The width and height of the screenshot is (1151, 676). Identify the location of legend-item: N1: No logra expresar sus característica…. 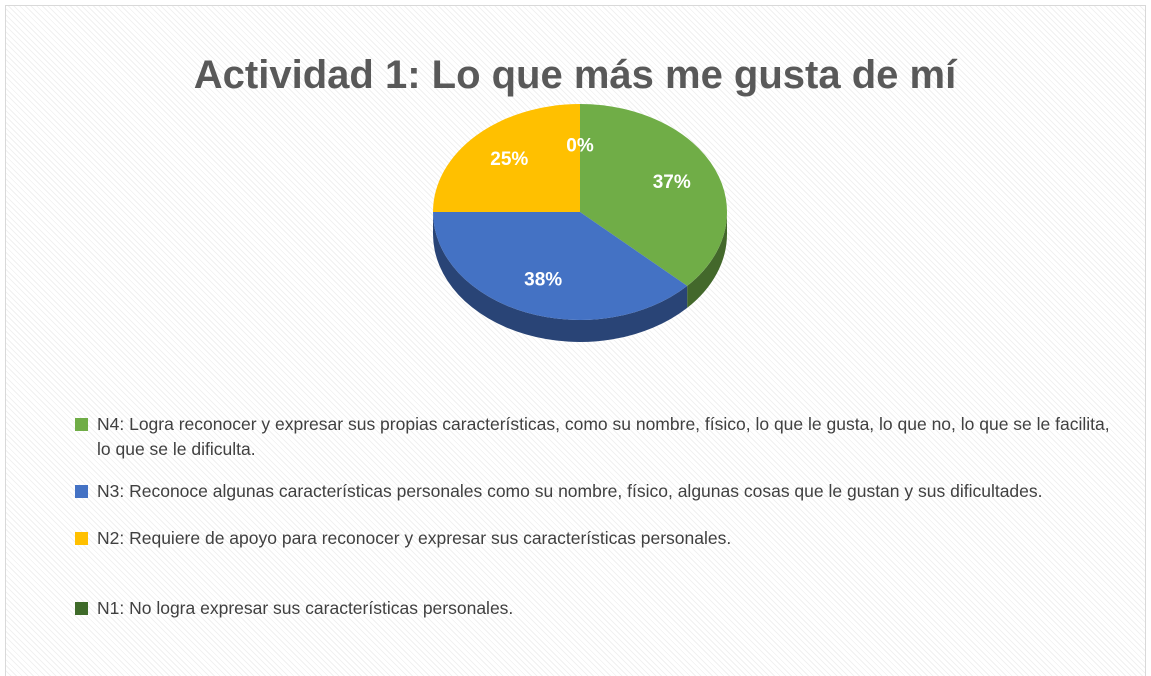
(595, 608).